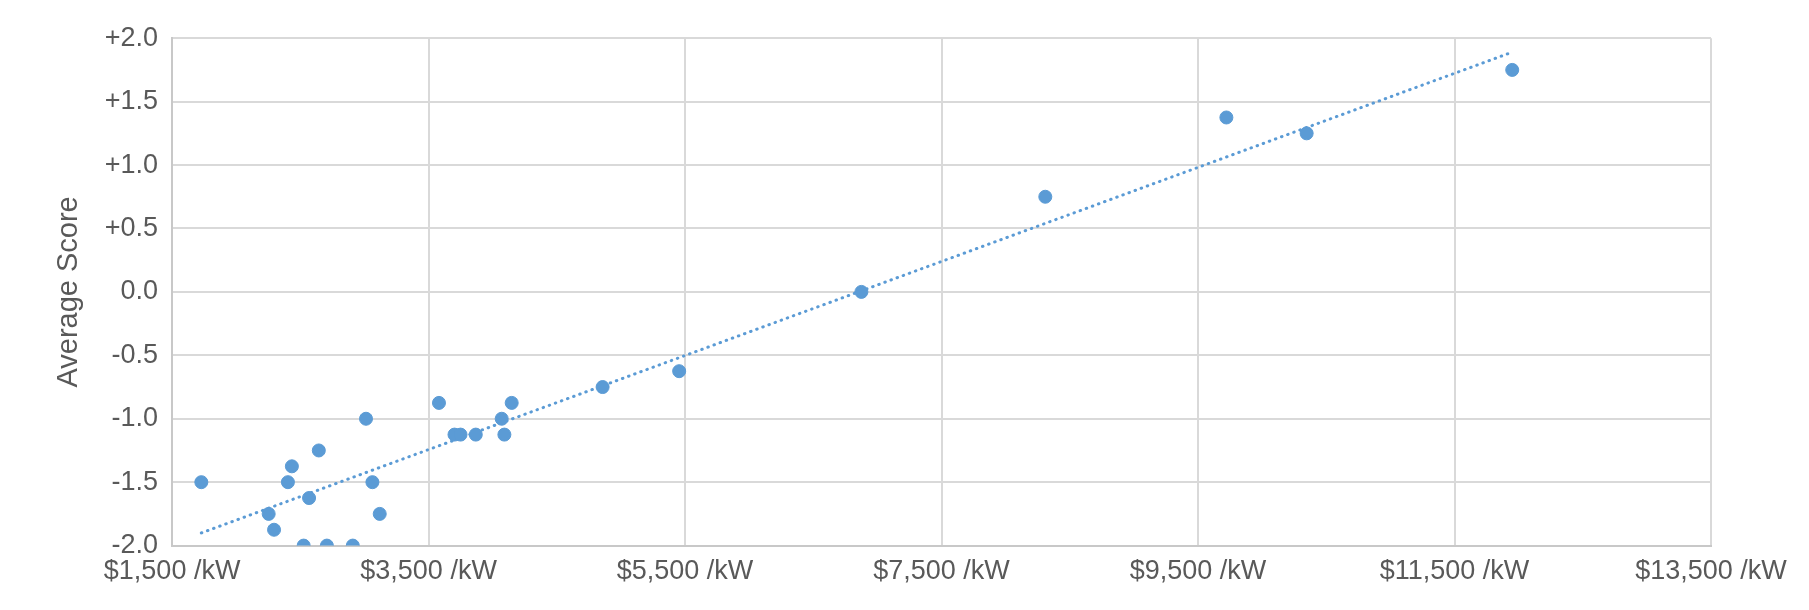 Image resolution: width=1809 pixels, height=610 pixels. What do you see at coordinates (135, 353) in the screenshot?
I see `y-tick-label: -0.5` at bounding box center [135, 353].